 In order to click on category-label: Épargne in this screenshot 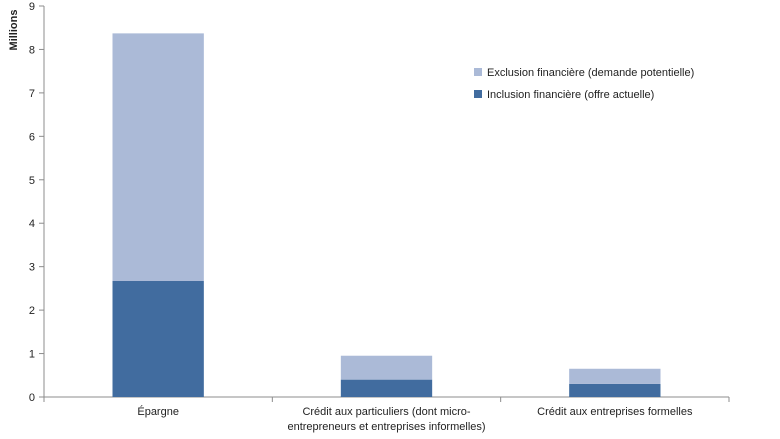, I will do `click(158, 411)`.